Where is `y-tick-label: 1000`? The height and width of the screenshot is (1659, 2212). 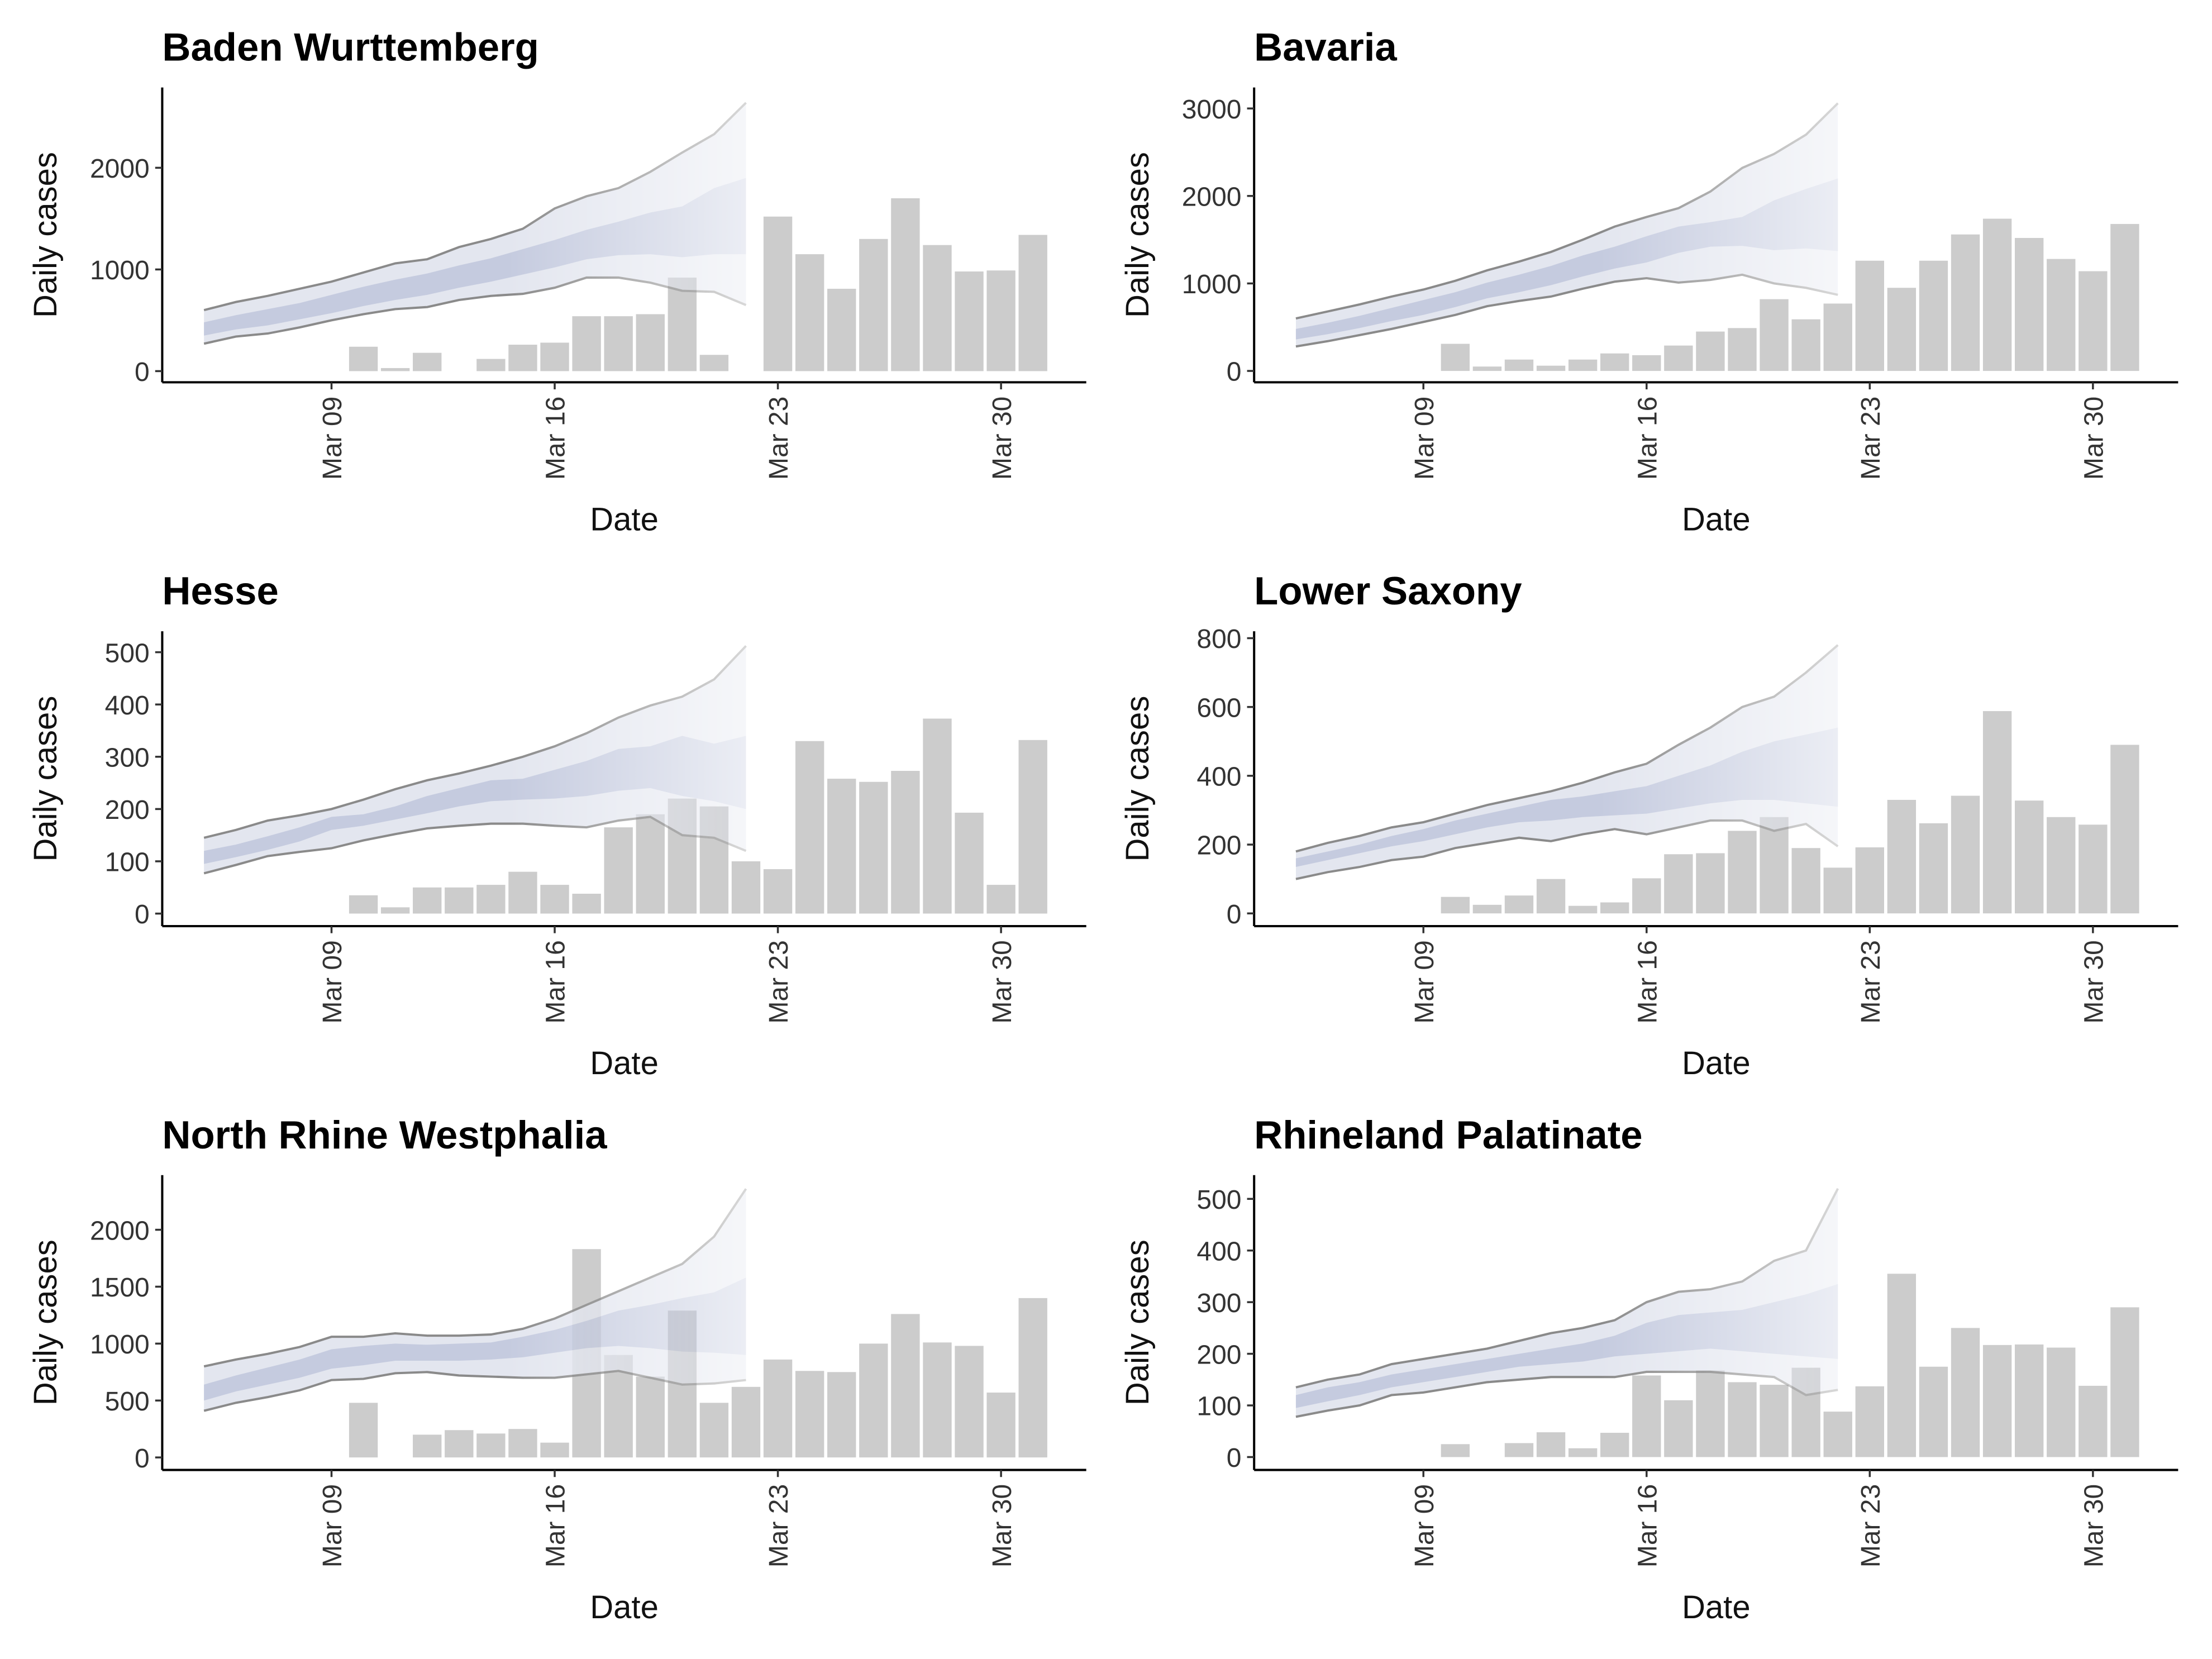
y-tick-label: 1000 is located at coordinates (120, 1345).